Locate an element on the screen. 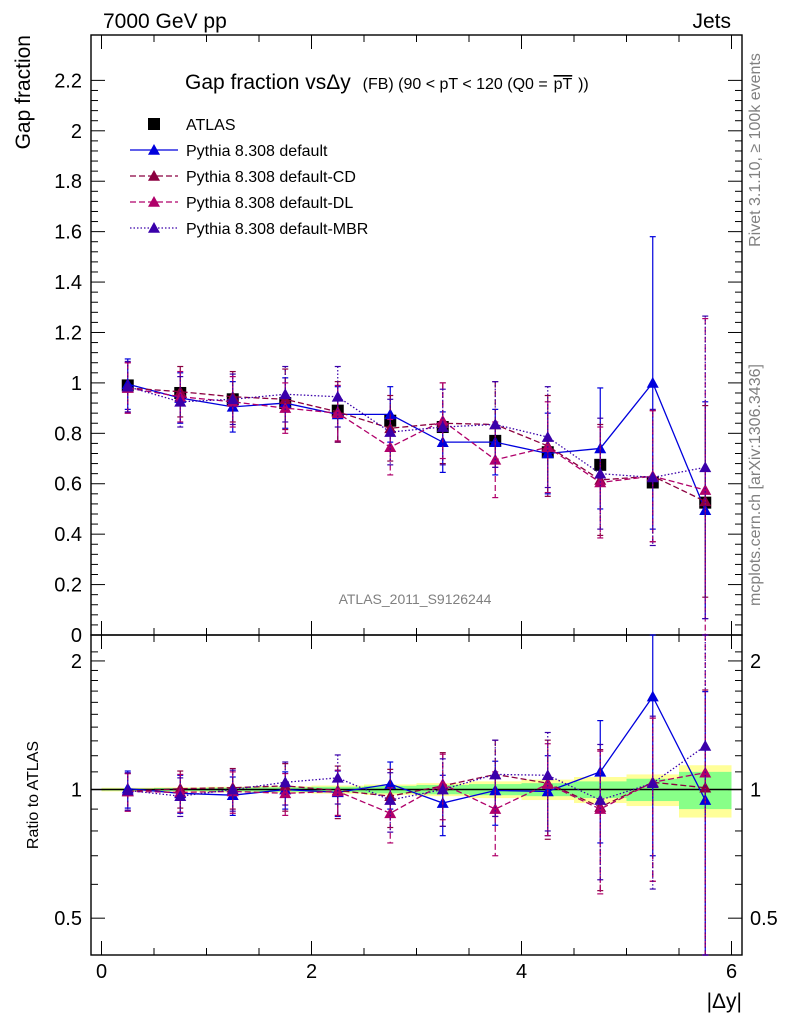  main-series-3-line is located at coordinates (416, 439).